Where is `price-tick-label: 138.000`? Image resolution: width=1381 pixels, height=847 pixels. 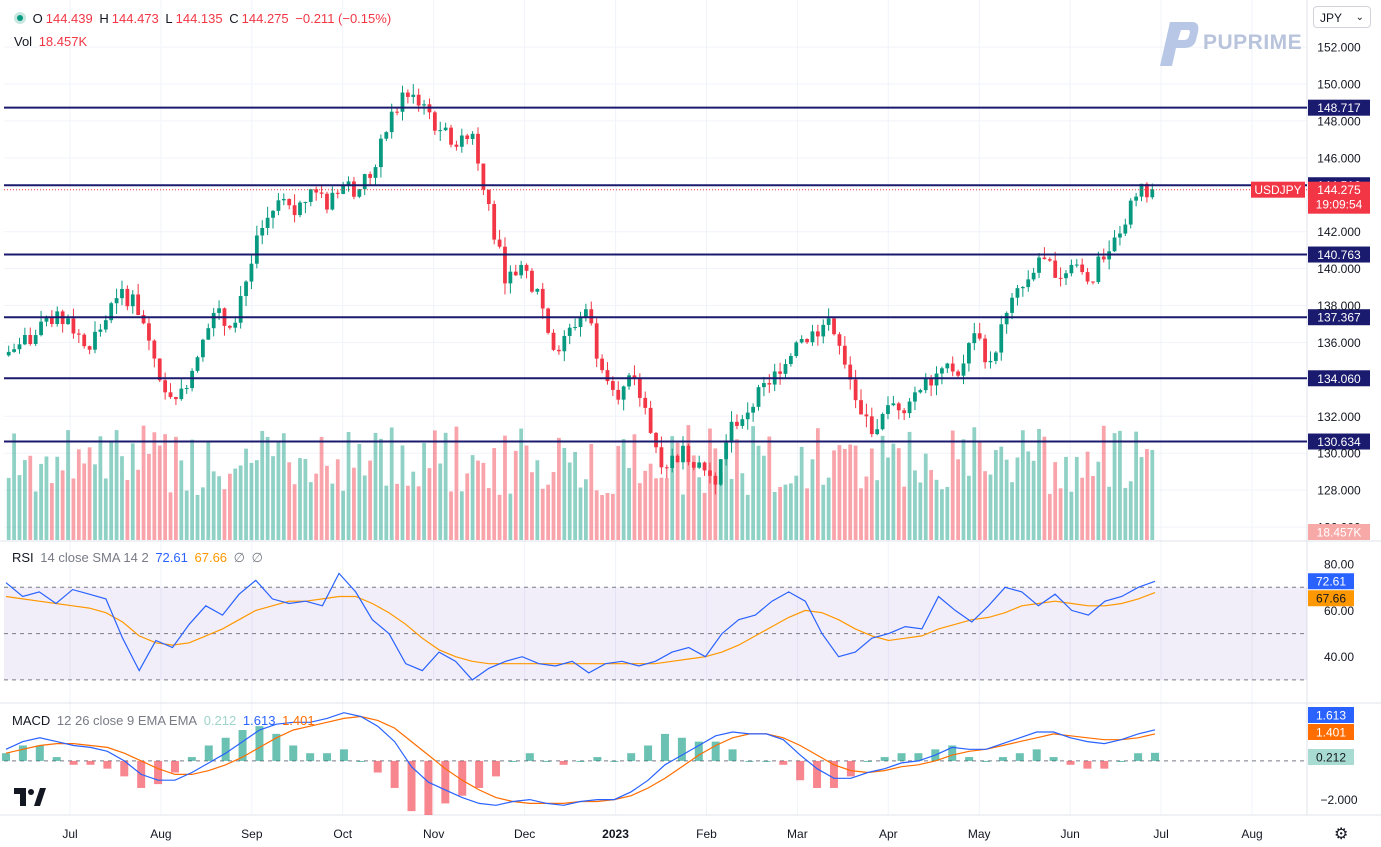
price-tick-label: 138.000 is located at coordinates (1339, 306).